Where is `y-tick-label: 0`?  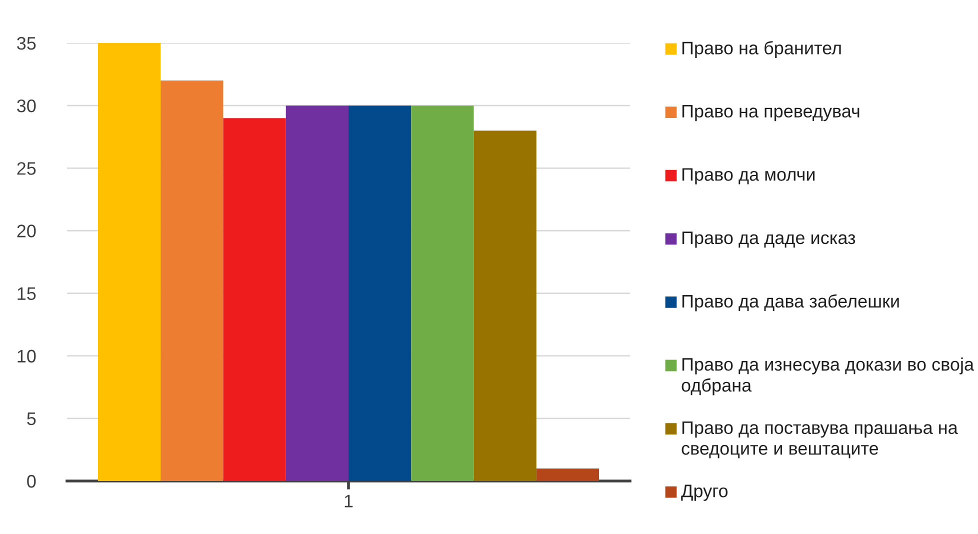 y-tick-label: 0 is located at coordinates (31, 481).